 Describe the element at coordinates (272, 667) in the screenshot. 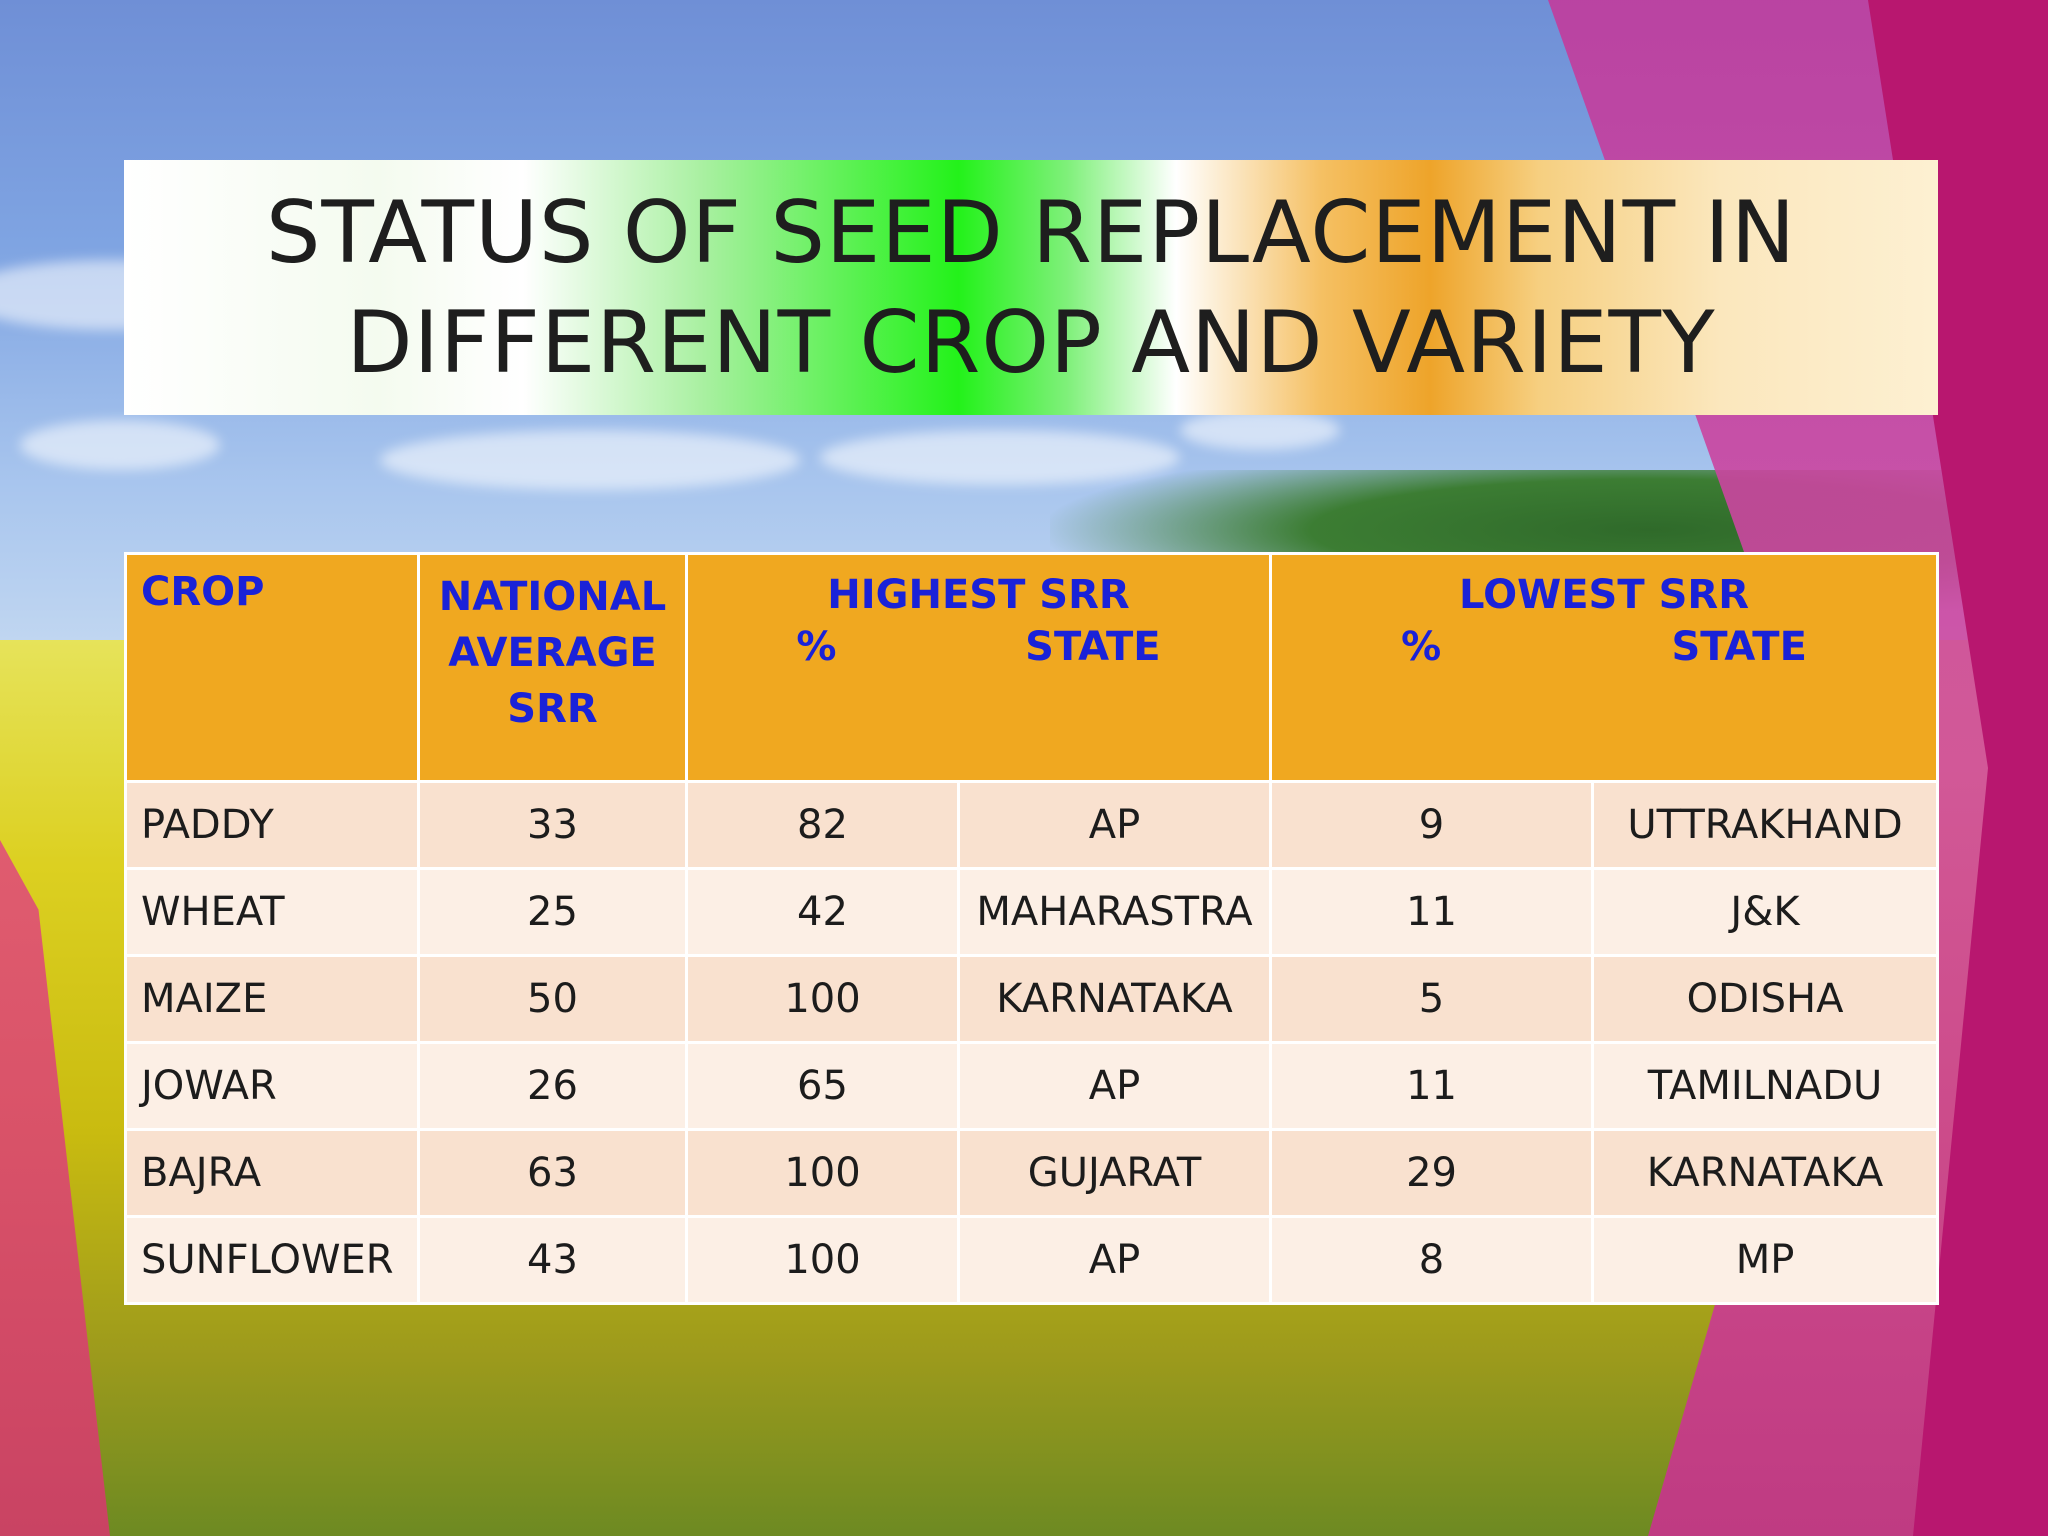

I see `header-crop: CROP` at that location.